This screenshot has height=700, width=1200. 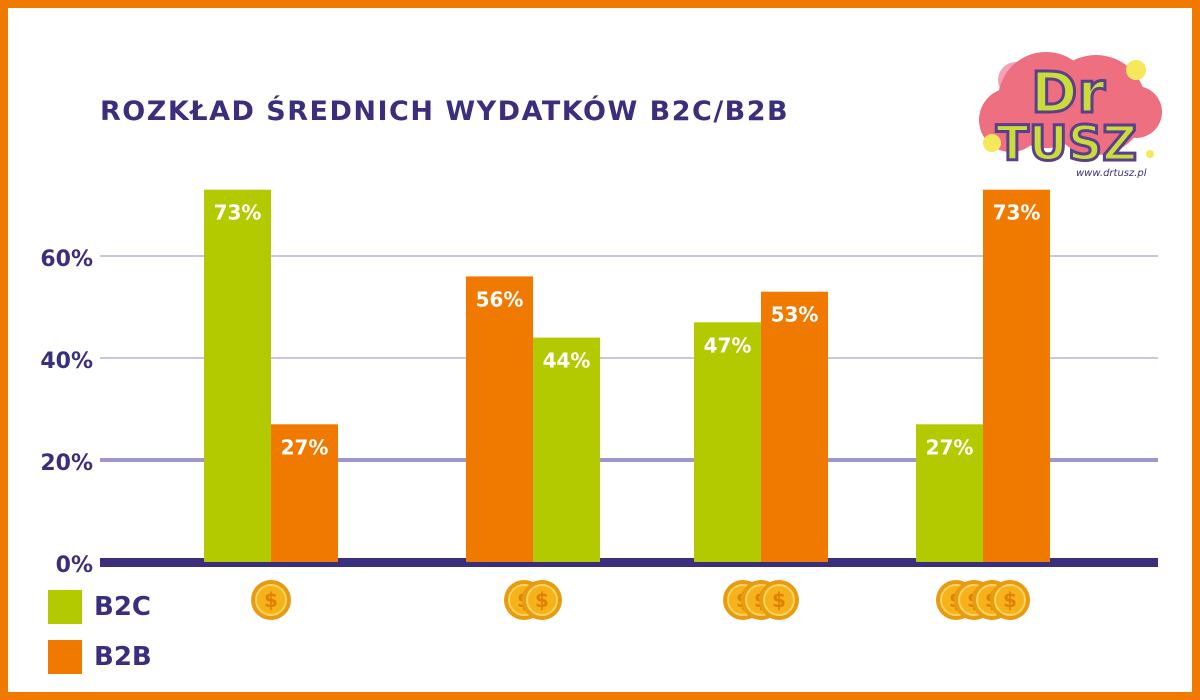 I want to click on legend-swatch-b2c, so click(x=65, y=607).